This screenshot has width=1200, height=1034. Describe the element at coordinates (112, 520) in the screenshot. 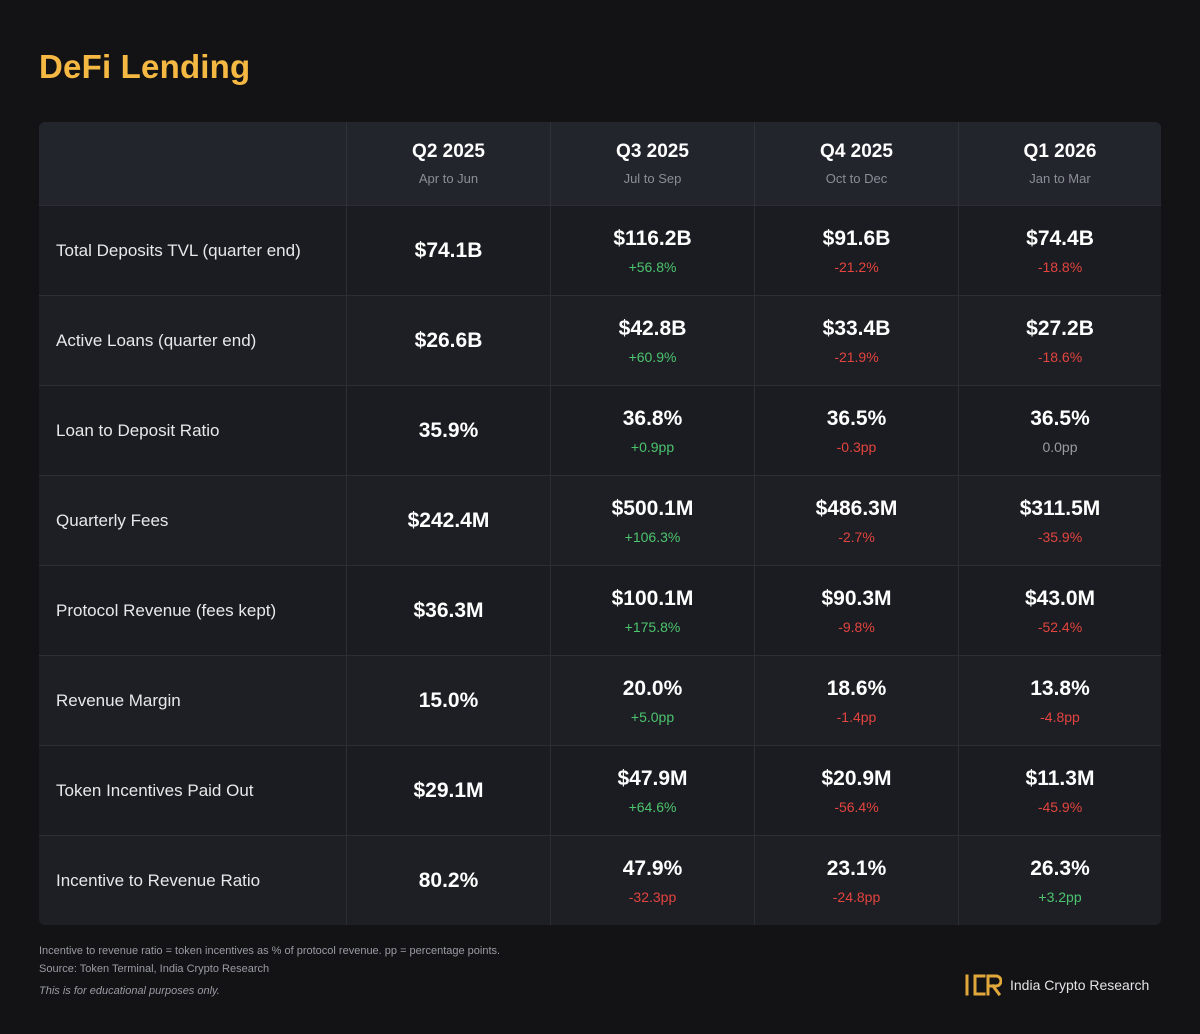

I see `metric-label: Quarterly Fees` at that location.